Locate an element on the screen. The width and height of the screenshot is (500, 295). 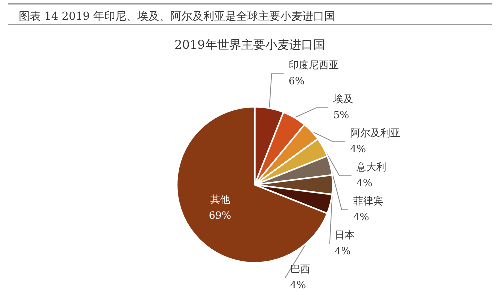
data-label: 5% is located at coordinates (342, 116).